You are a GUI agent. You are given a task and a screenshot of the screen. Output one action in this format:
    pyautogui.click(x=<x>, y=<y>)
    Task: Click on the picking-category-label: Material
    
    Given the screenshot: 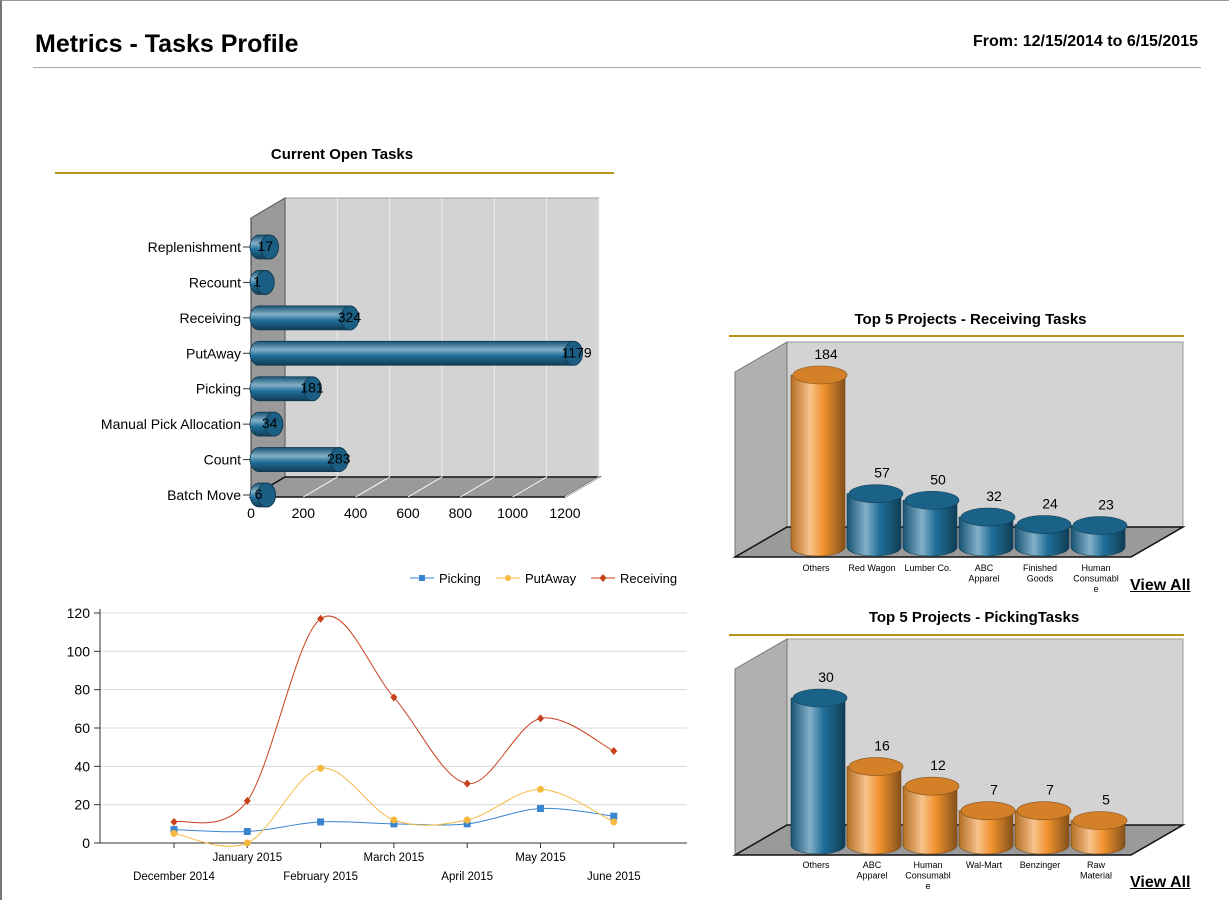 What is the action you would take?
    pyautogui.click(x=1096, y=876)
    